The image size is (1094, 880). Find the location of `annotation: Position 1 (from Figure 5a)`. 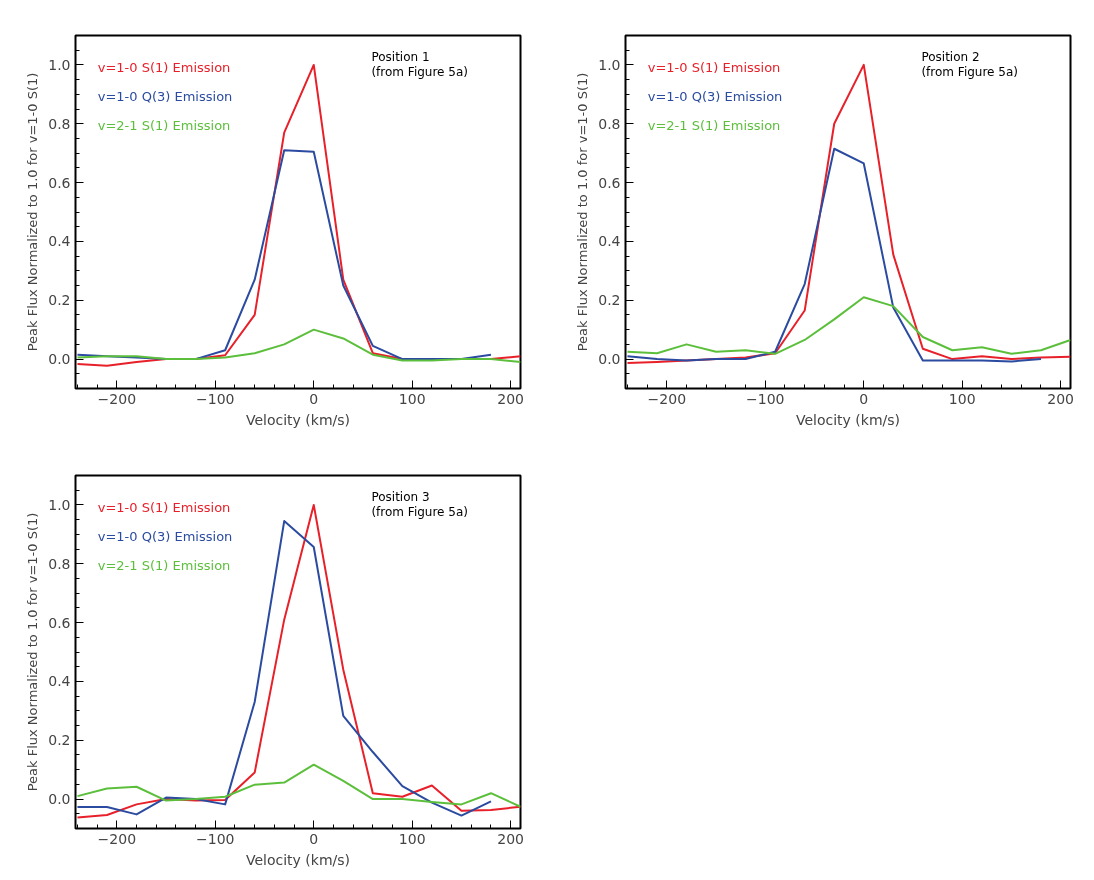

annotation: Position 1 (from Figure 5a) is located at coordinates (419, 64).